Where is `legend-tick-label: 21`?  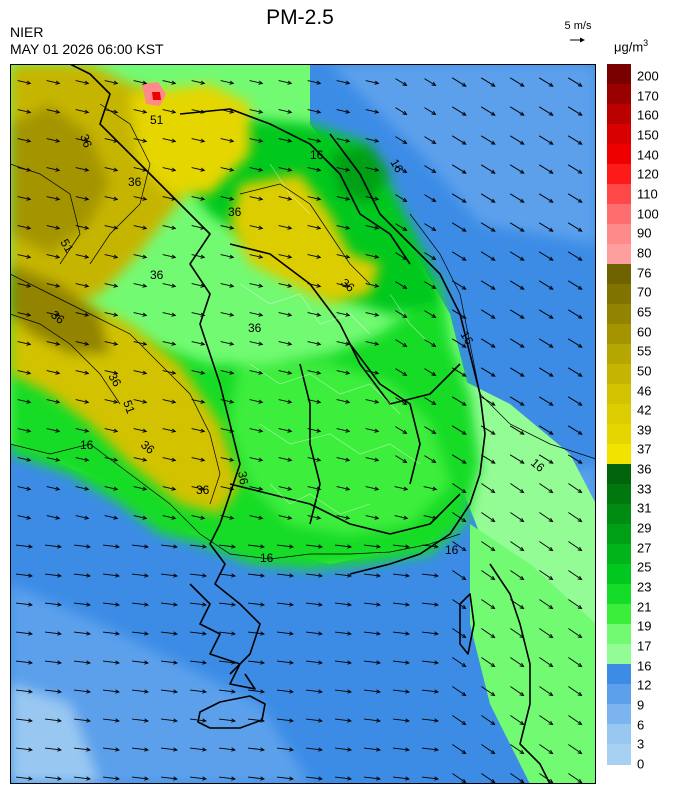
legend-tick-label: 21 is located at coordinates (644, 607).